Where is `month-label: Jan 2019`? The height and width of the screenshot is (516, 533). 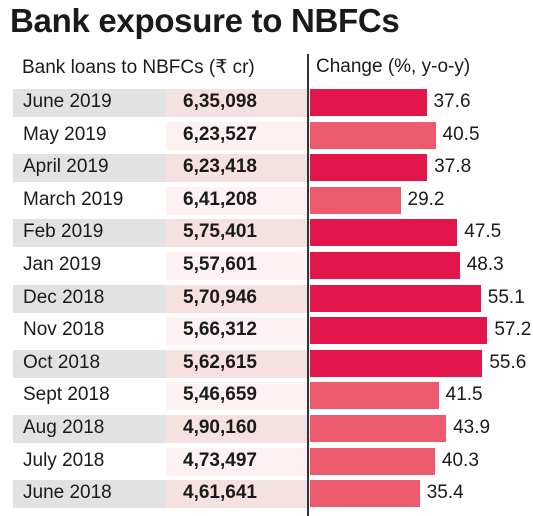 month-label: Jan 2019 is located at coordinates (62, 264).